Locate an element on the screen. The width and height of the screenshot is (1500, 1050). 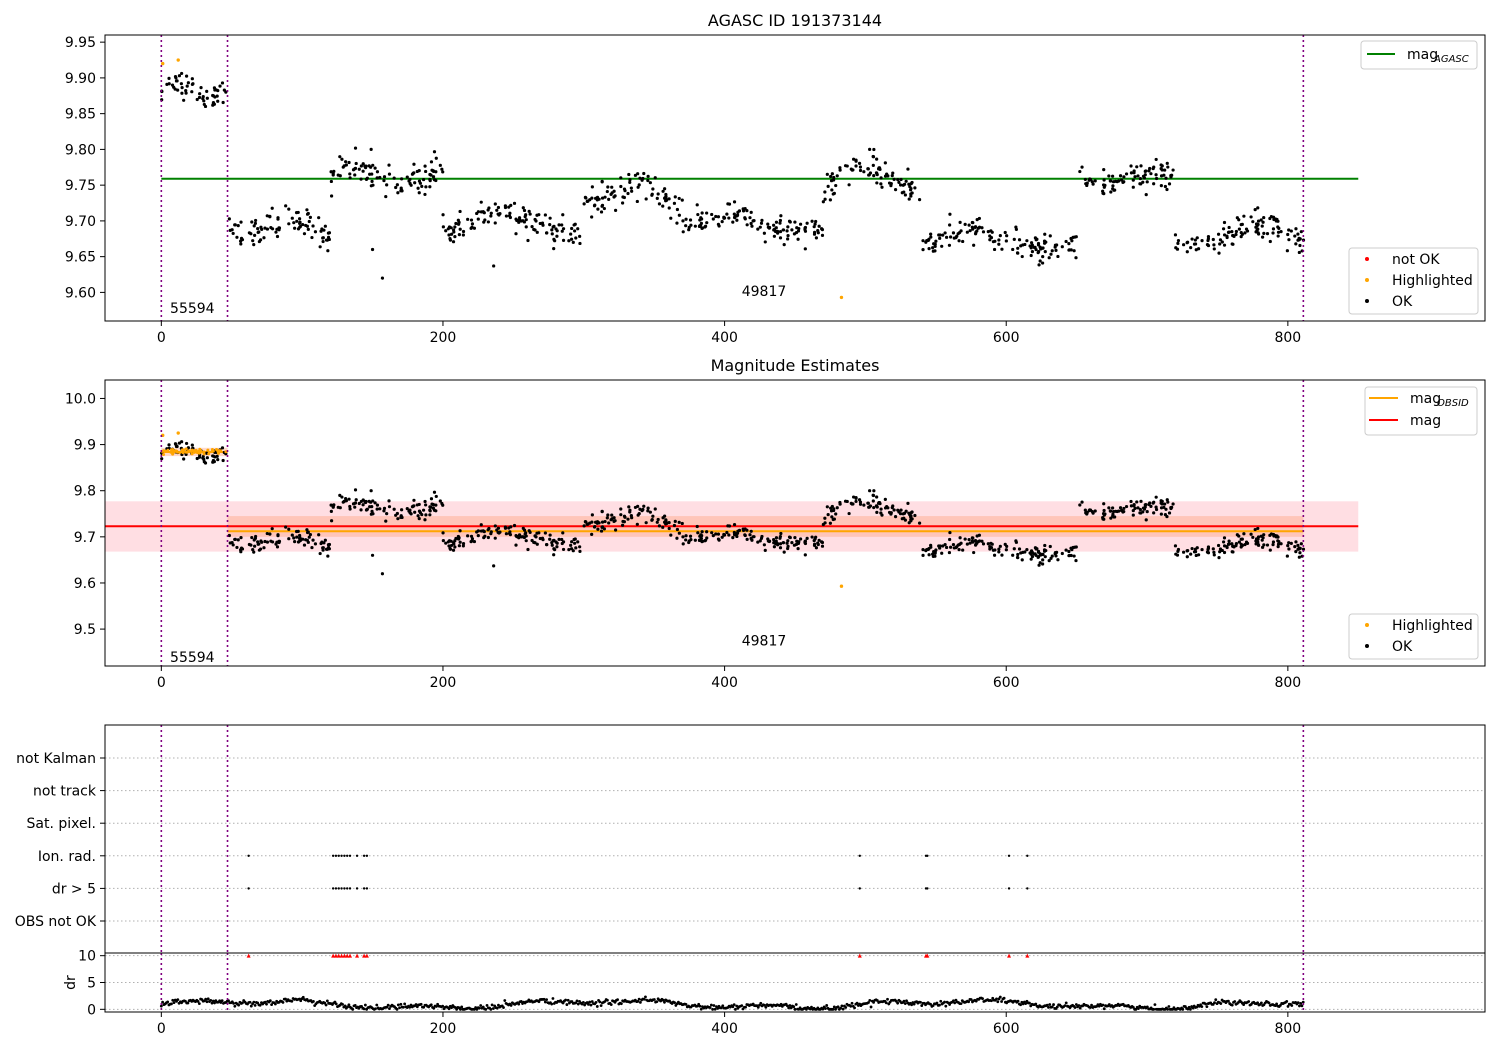
legend-label: OK is located at coordinates (1402, 647).